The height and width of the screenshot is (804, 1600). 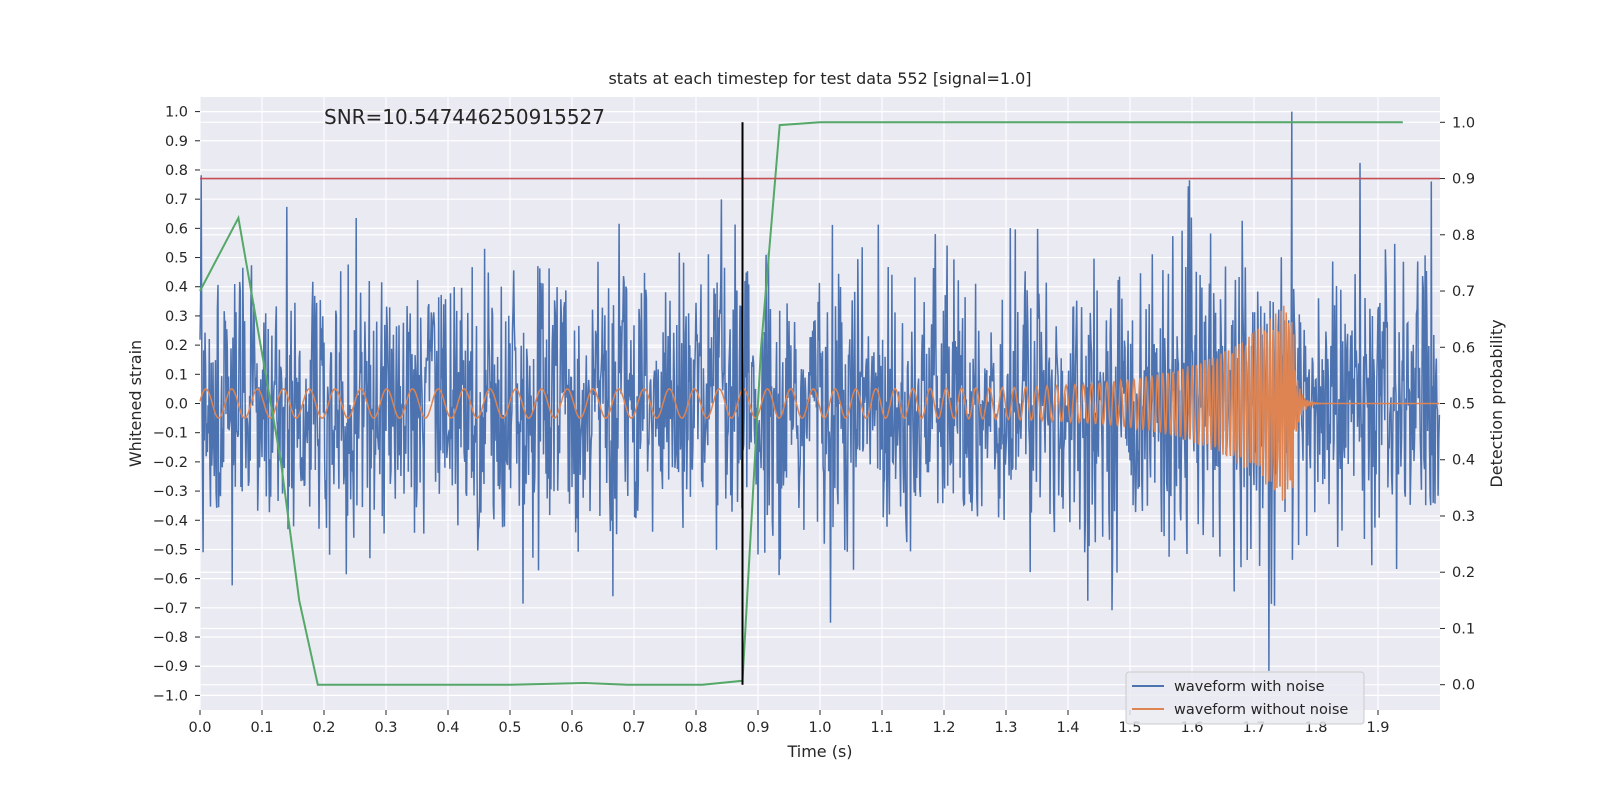 I want to click on y-tick-label-right: 0.3, so click(x=1463, y=517).